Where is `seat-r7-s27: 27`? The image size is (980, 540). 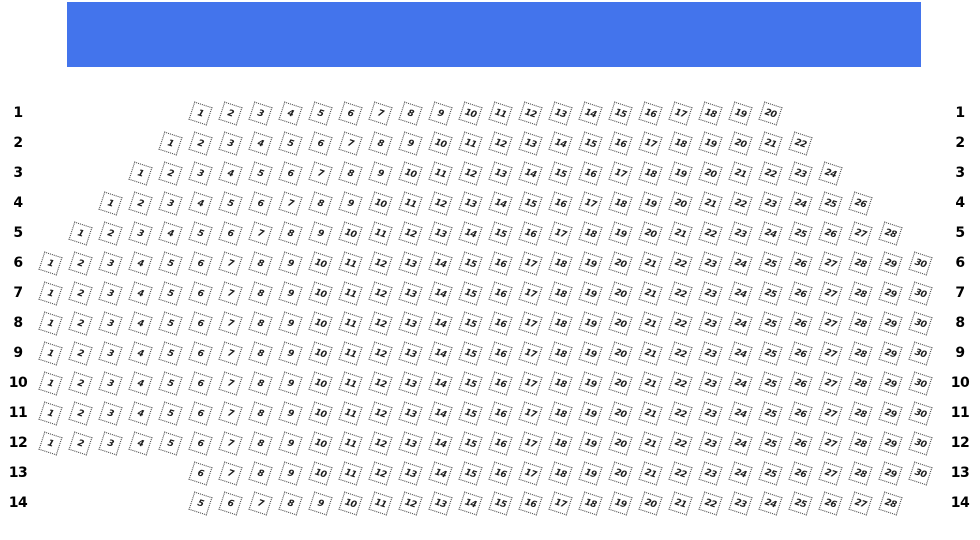 seat-r7-s27: 27 is located at coordinates (830, 293).